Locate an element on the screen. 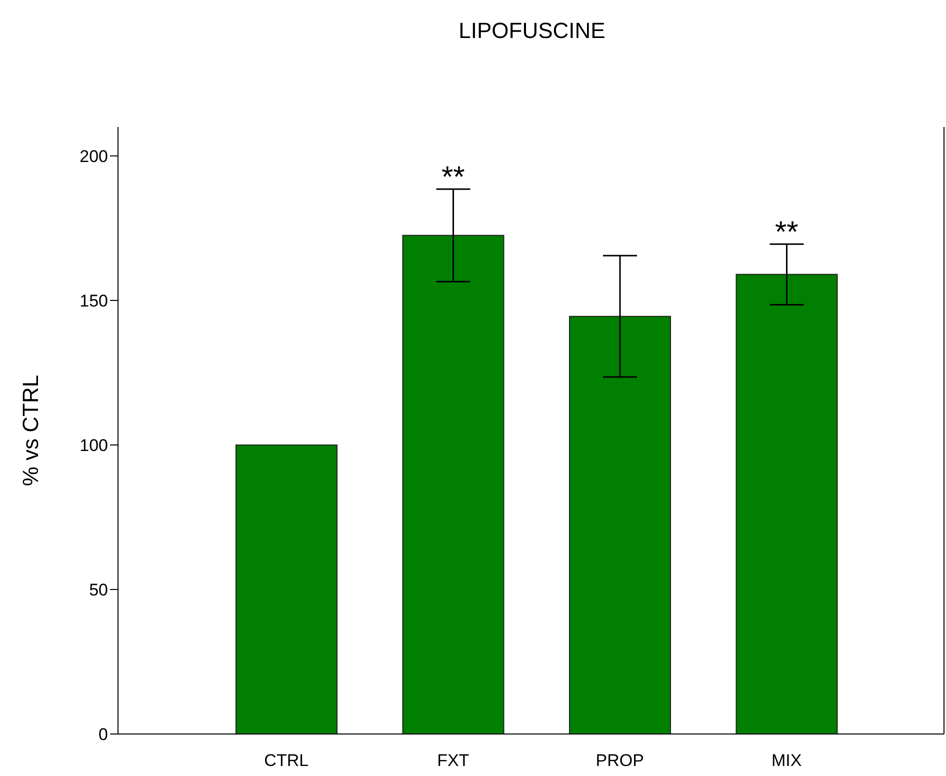 The width and height of the screenshot is (946, 776). x-tick-label: PROP is located at coordinates (620, 760).